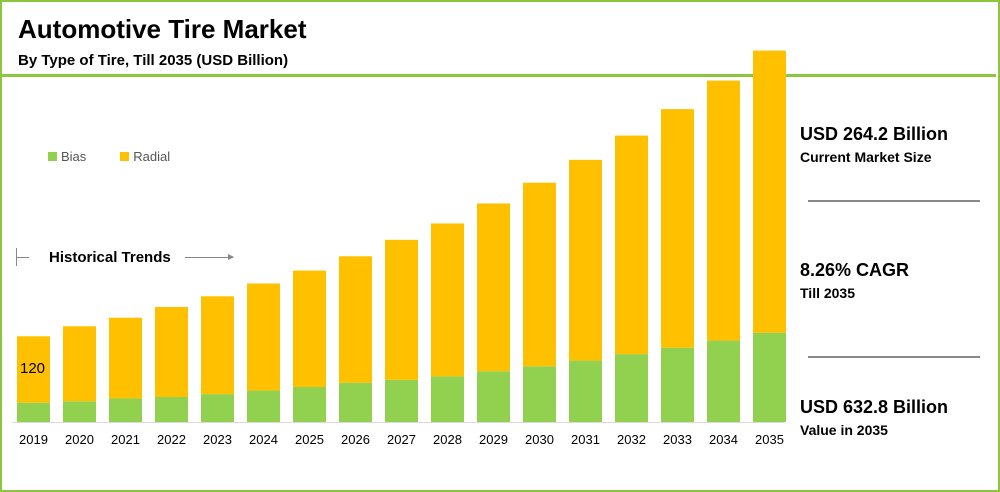 This screenshot has width=1000, height=492. I want to click on x-tick-label: 2028, so click(447, 439).